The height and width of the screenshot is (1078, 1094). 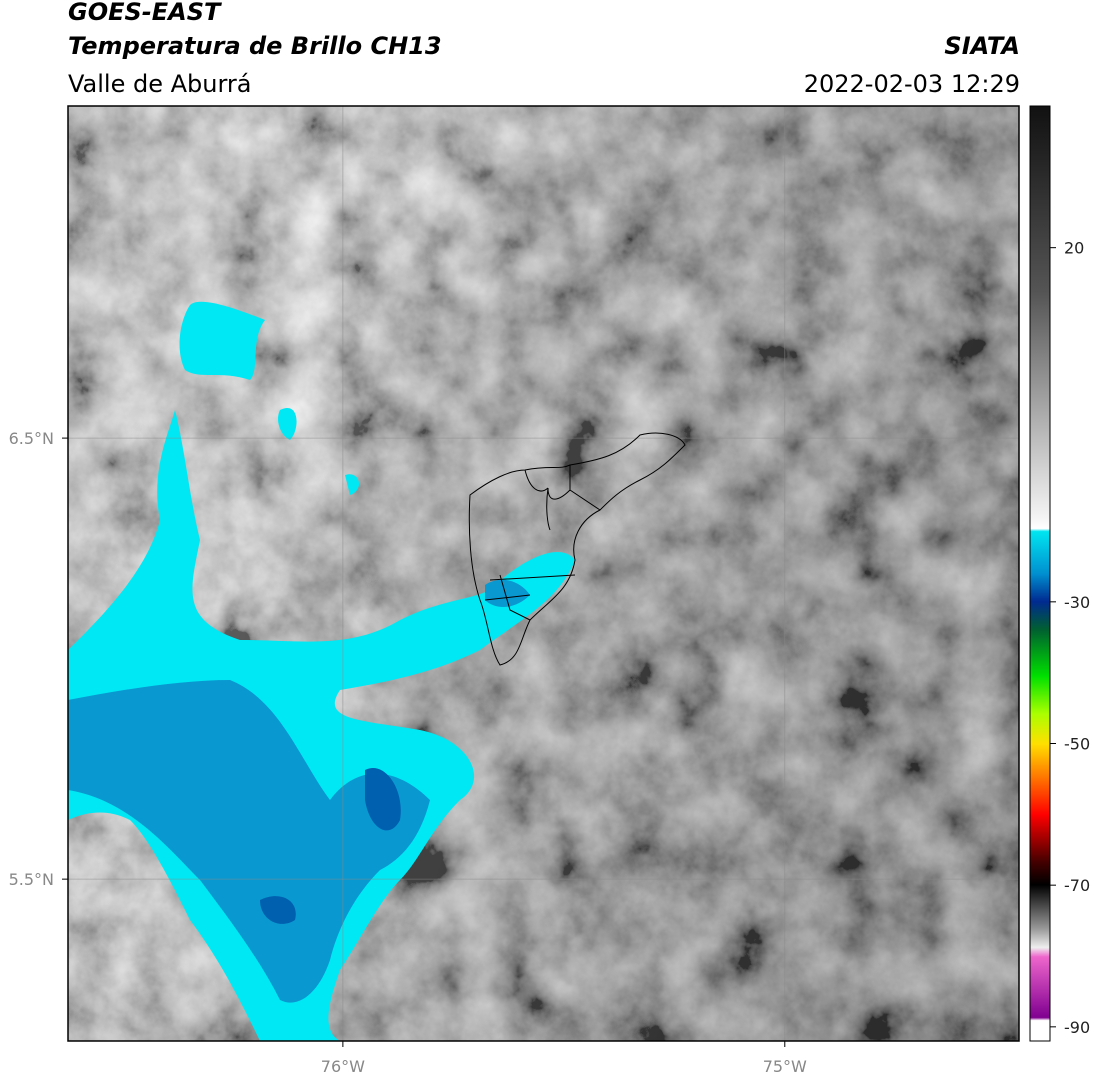 What do you see at coordinates (31, 879) in the screenshot?
I see `y-tick-label: 5.5°N` at bounding box center [31, 879].